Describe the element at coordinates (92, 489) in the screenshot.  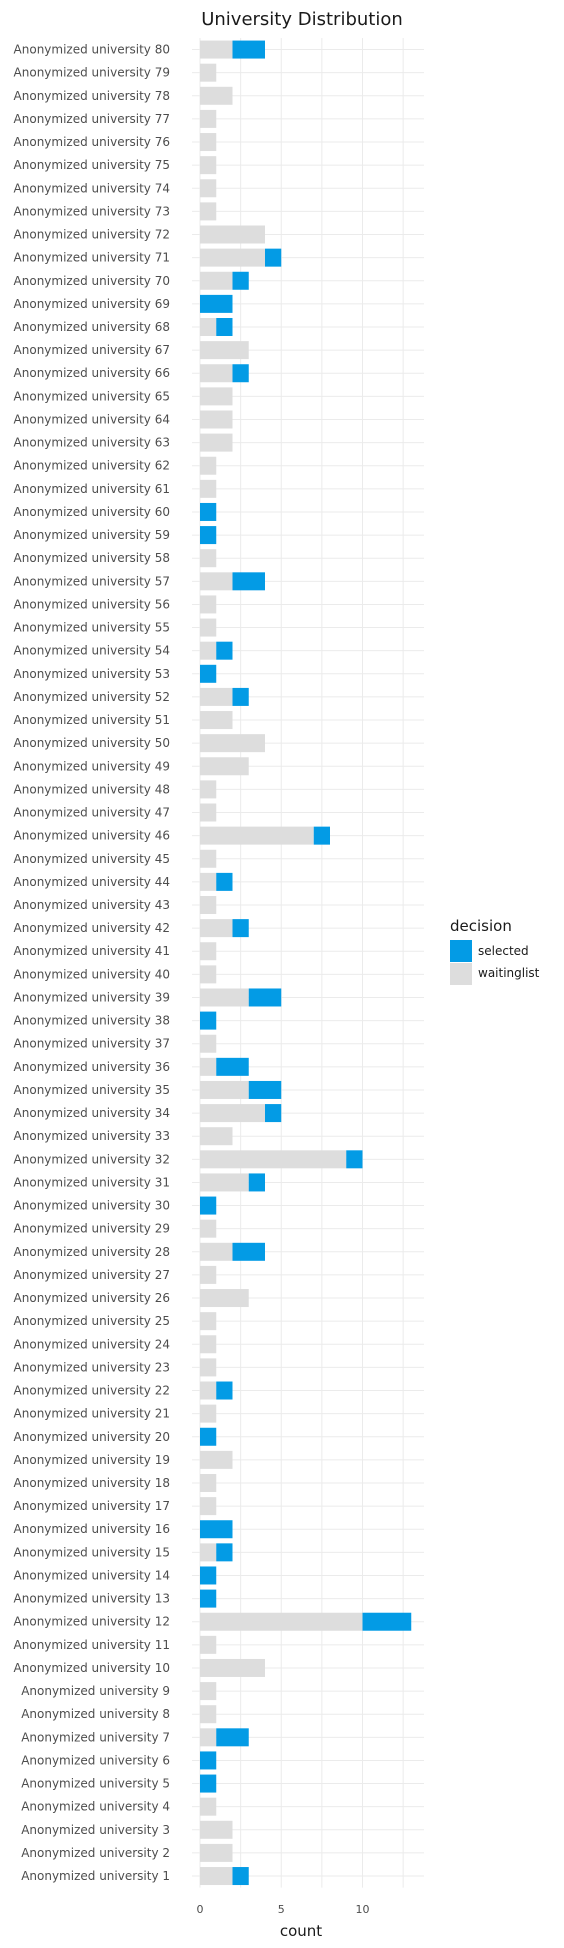
I see `y-tick-label: Anonymized university 61` at that location.